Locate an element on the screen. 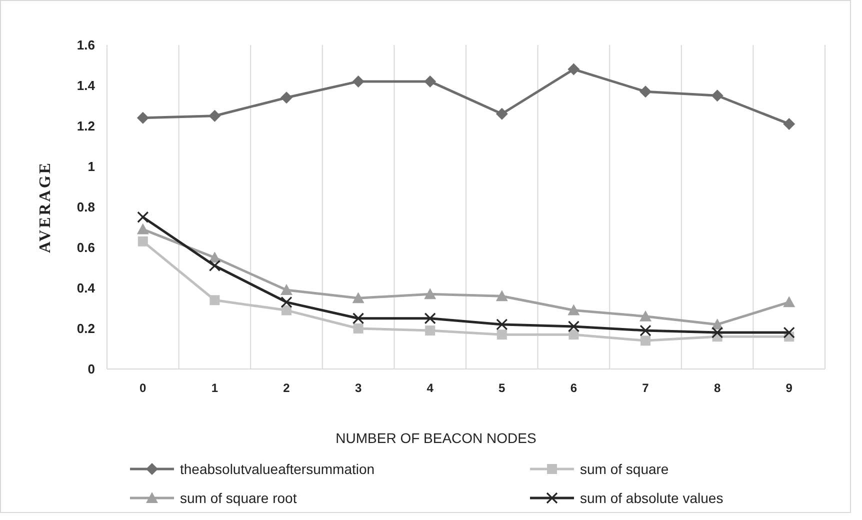 This screenshot has width=862, height=520. y-tick-label: 0.4 is located at coordinates (86, 288).